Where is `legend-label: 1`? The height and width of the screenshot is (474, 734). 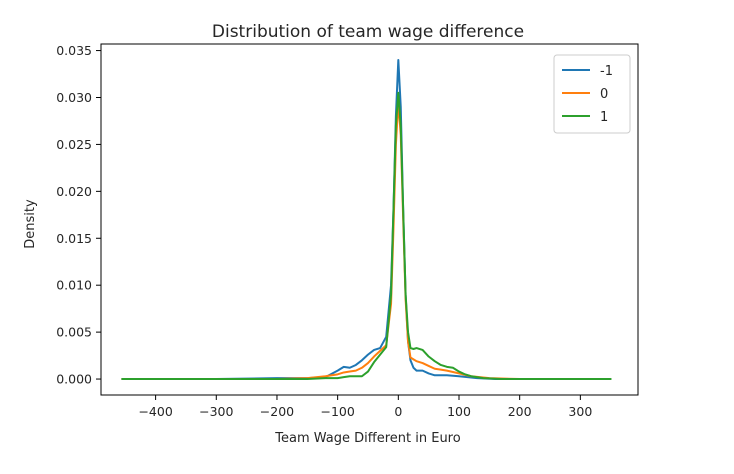
legend-label: 1 is located at coordinates (604, 117).